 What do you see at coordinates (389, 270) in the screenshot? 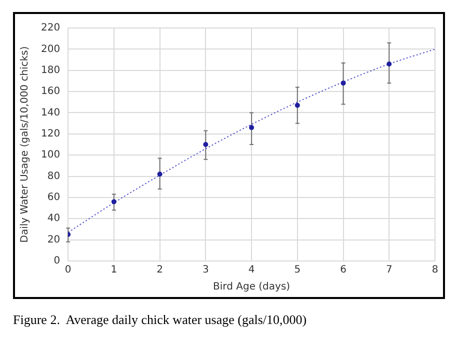
I see `x-tick-label: 7` at bounding box center [389, 270].